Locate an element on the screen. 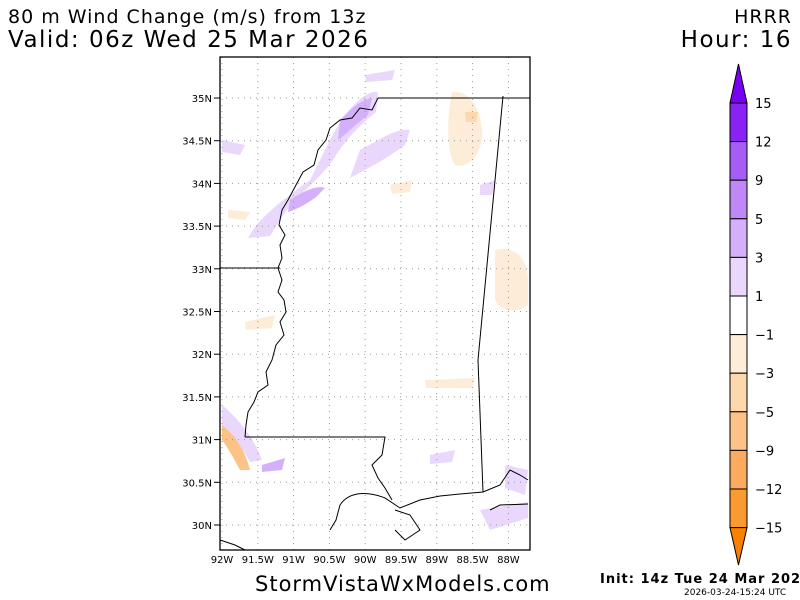 This screenshot has height=600, width=800. colorbar-label: 9 is located at coordinates (759, 181).